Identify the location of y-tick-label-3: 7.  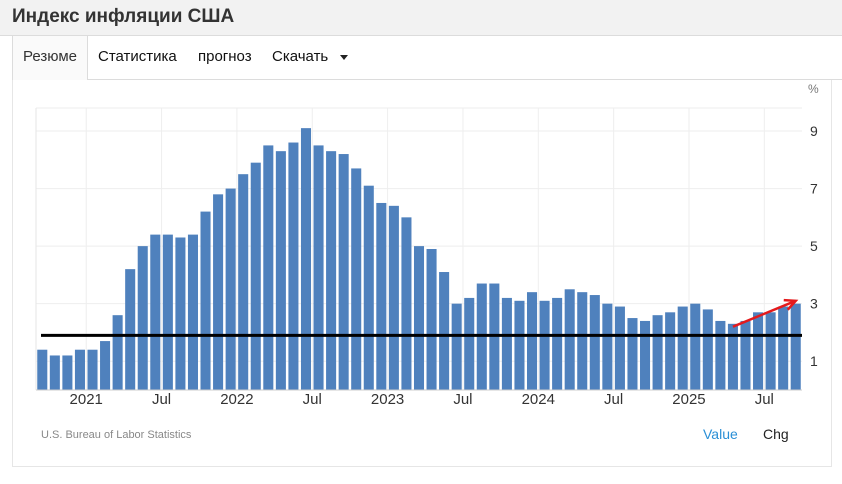
(814, 189).